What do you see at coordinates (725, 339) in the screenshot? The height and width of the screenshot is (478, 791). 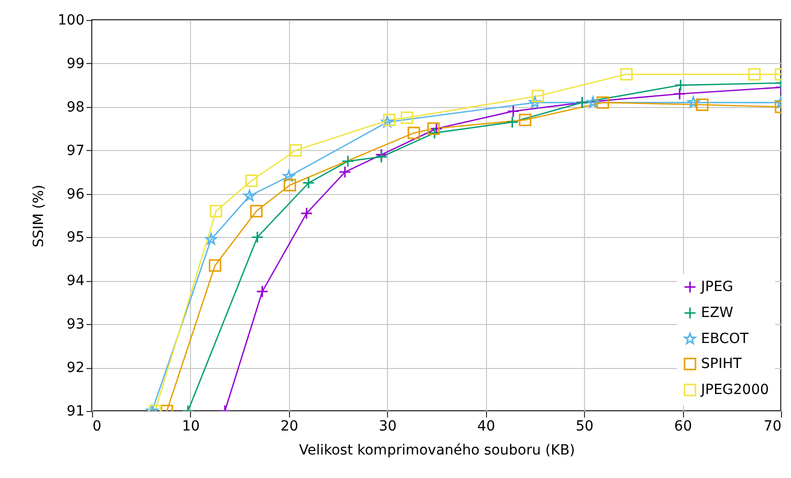 I see `legend-label: EBCOT` at bounding box center [725, 339].